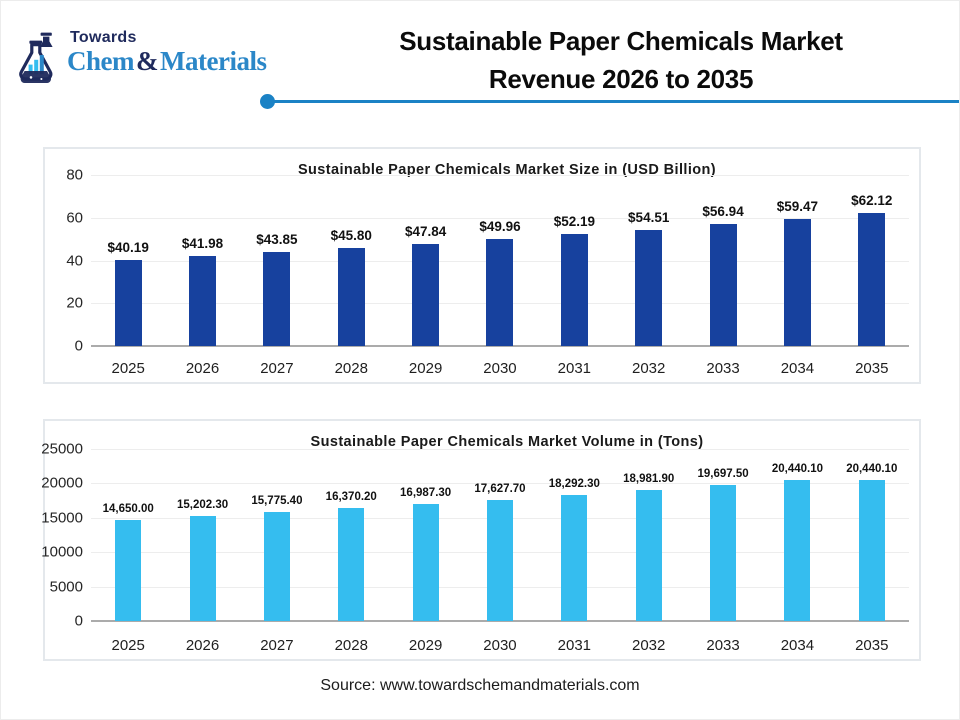  Describe the element at coordinates (621, 78) in the screenshot. I see `page-title-line2: Revenue 2026 to 2035` at that location.